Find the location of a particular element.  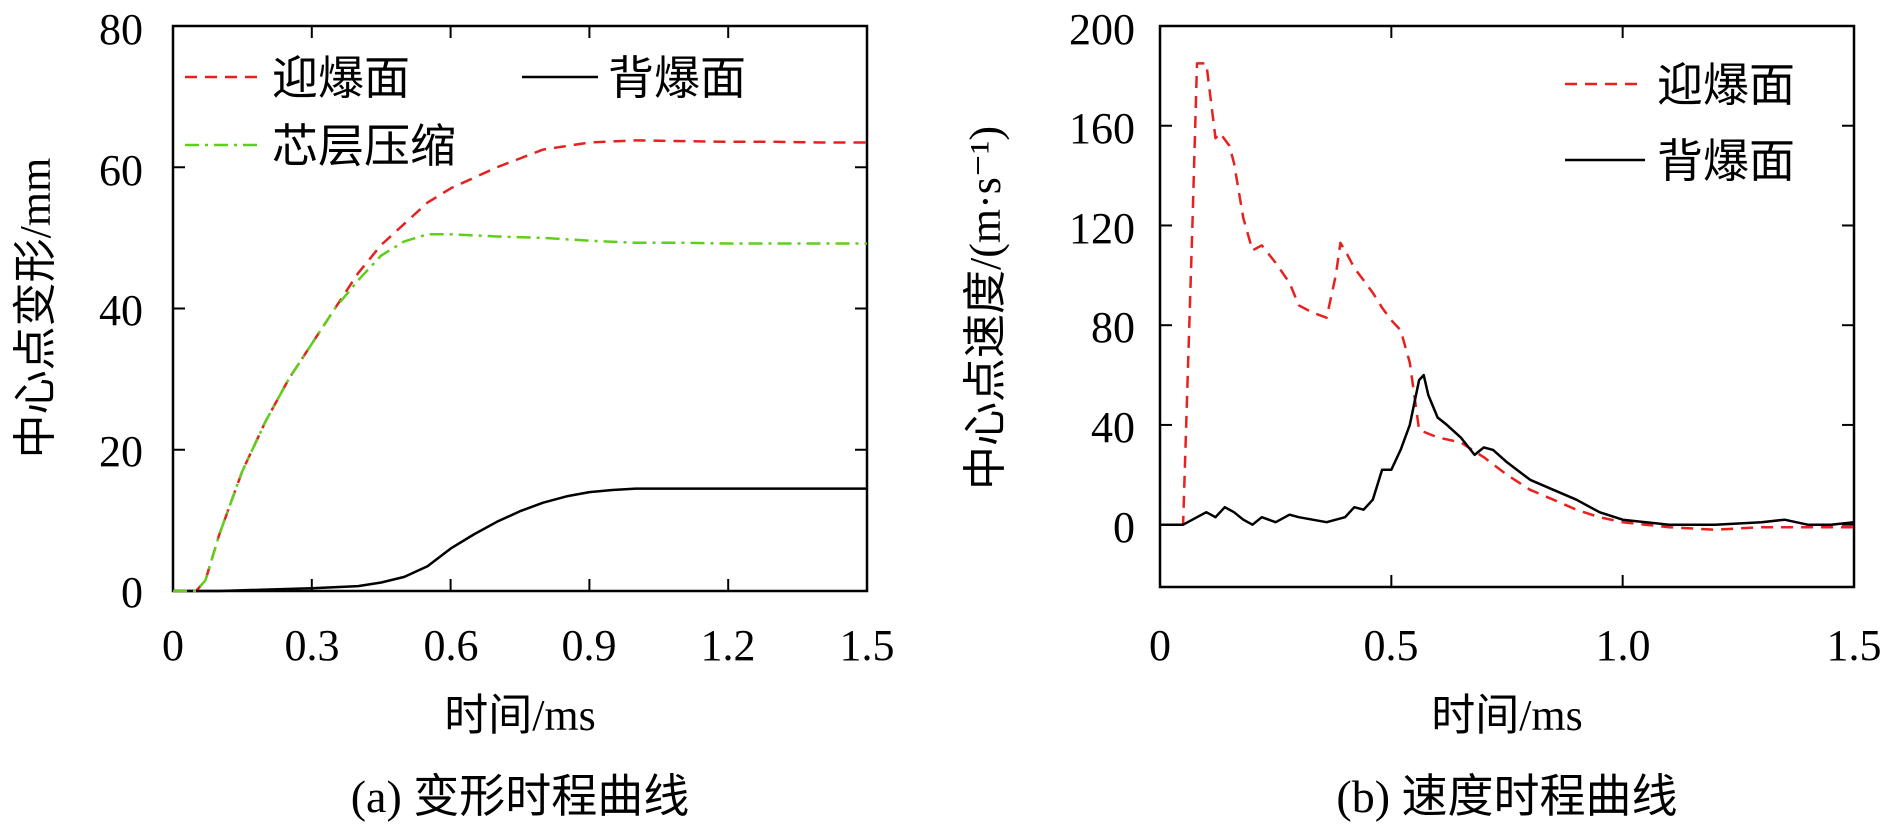

y-axis-label: 中心点速度/(m·s⁻¹) is located at coordinates (985, 308).